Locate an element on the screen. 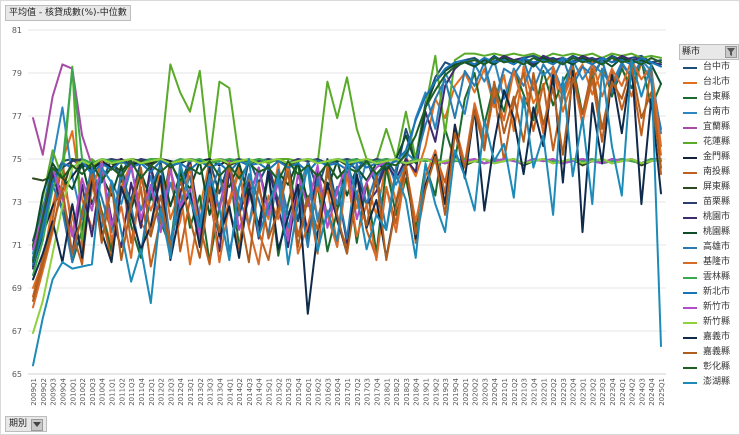 This screenshot has width=740, height=435. legend-item: 苗栗縣 is located at coordinates (709, 202).